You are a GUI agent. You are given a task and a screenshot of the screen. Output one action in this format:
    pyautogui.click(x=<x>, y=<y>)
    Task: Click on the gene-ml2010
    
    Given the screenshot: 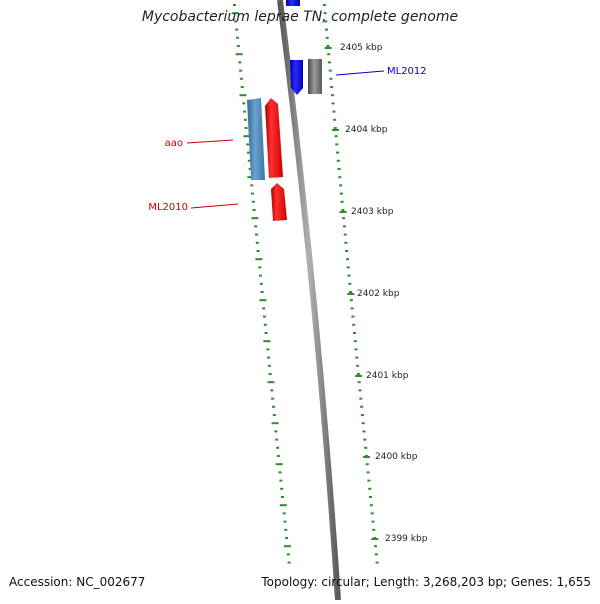 What is the action you would take?
    pyautogui.click(x=279, y=202)
    